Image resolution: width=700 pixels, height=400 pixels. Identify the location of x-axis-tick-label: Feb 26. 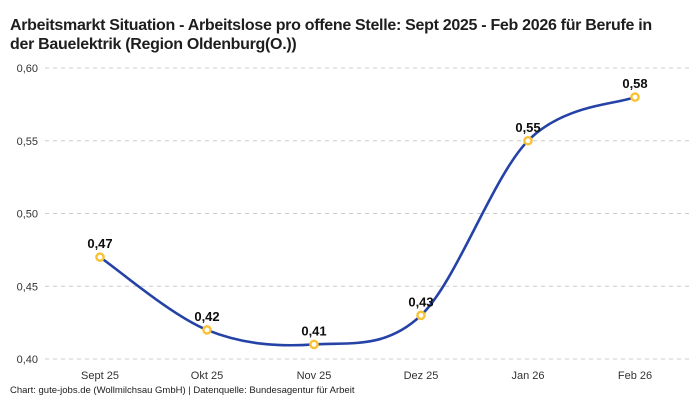
(635, 376).